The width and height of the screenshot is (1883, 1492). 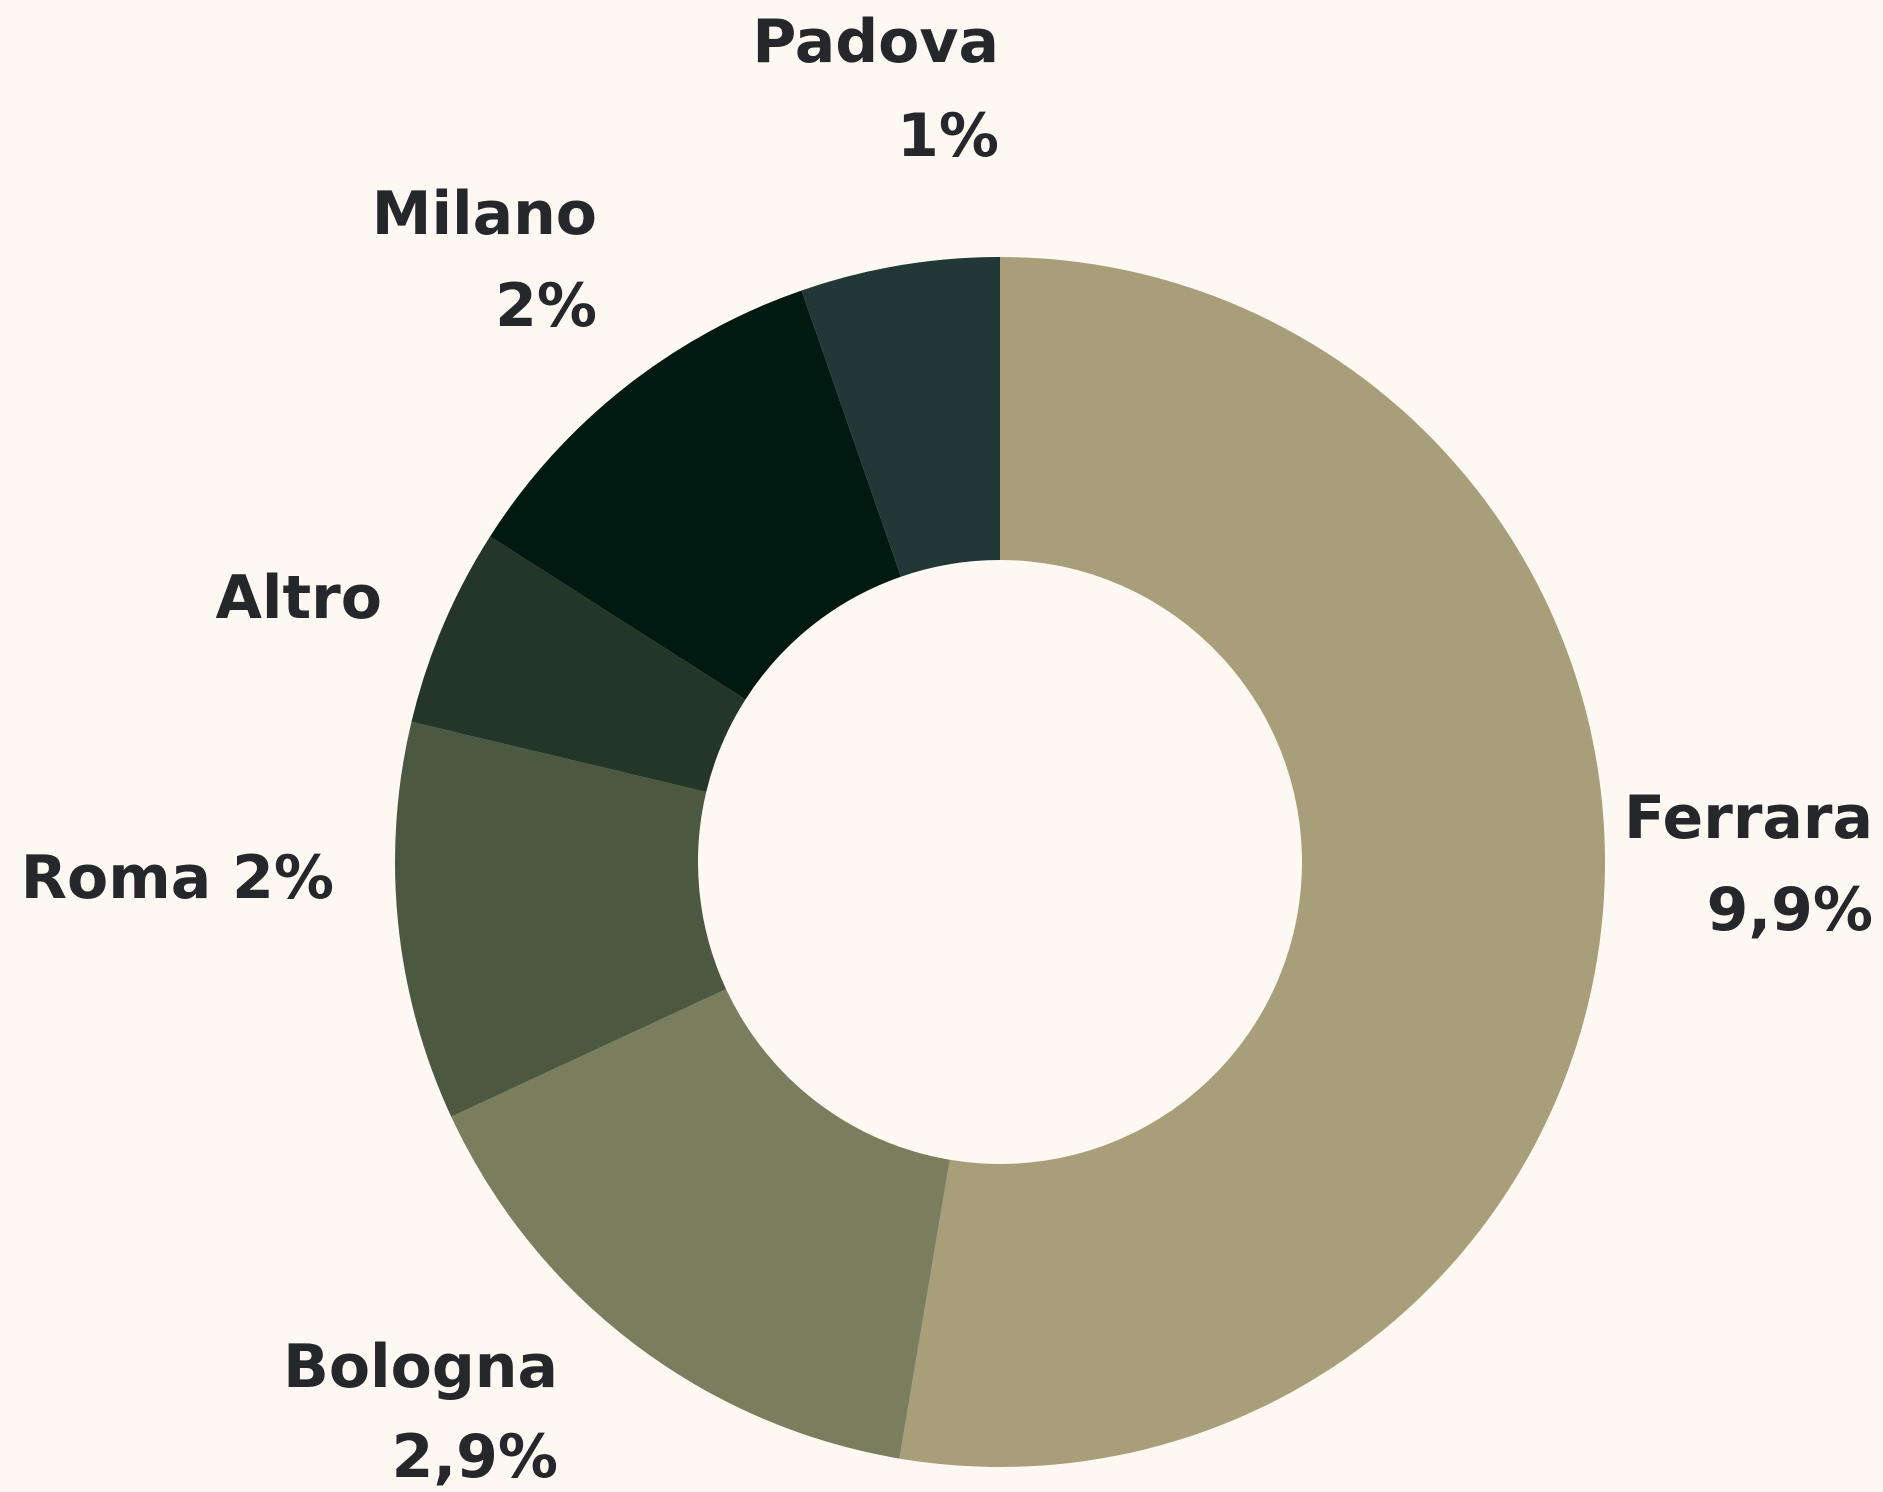 I want to click on slice-name: Bologna, so click(x=420, y=1367).